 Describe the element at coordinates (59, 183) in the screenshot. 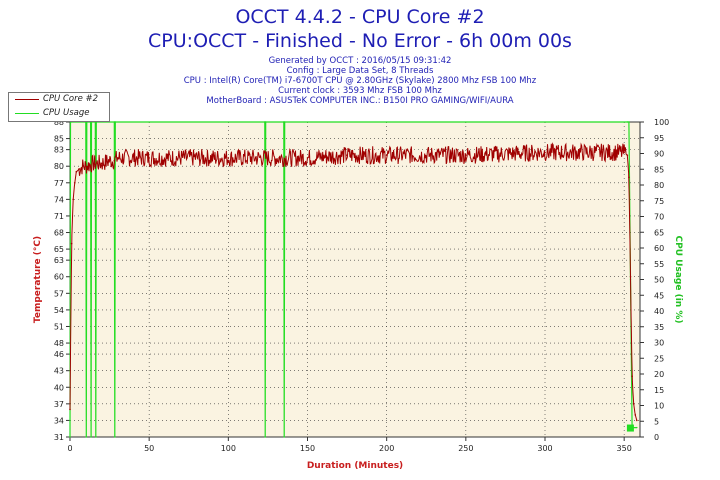

I see `y-tick-label: 77` at that location.